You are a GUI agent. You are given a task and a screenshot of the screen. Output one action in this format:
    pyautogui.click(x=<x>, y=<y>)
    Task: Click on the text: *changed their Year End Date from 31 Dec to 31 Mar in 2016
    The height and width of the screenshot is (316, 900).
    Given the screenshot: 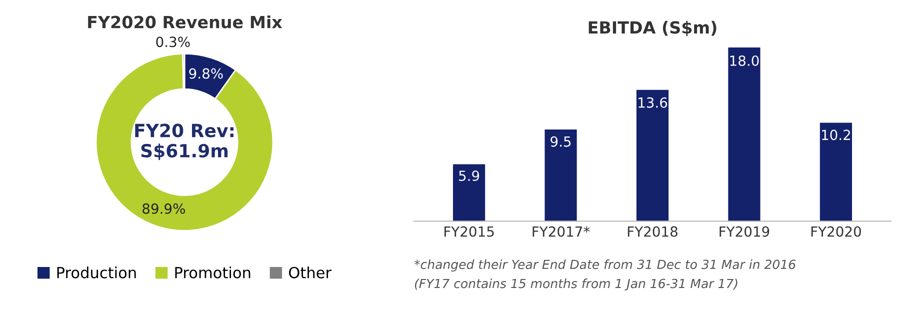 What is the action you would take?
    pyautogui.click(x=605, y=265)
    